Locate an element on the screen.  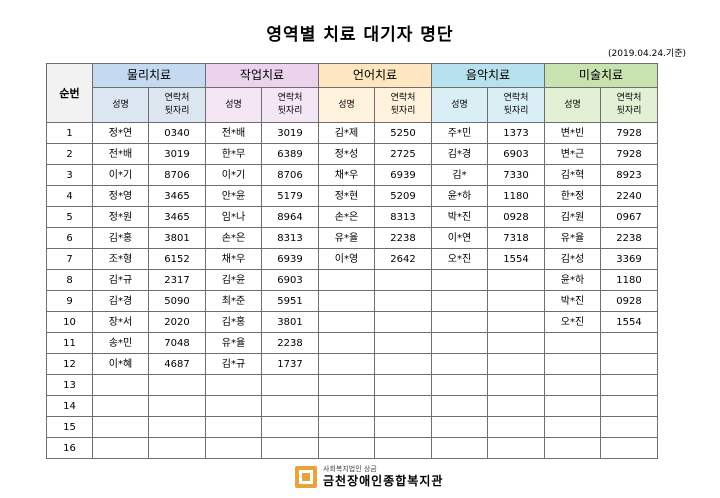
phone-last-digits: 8313 is located at coordinates (290, 238).